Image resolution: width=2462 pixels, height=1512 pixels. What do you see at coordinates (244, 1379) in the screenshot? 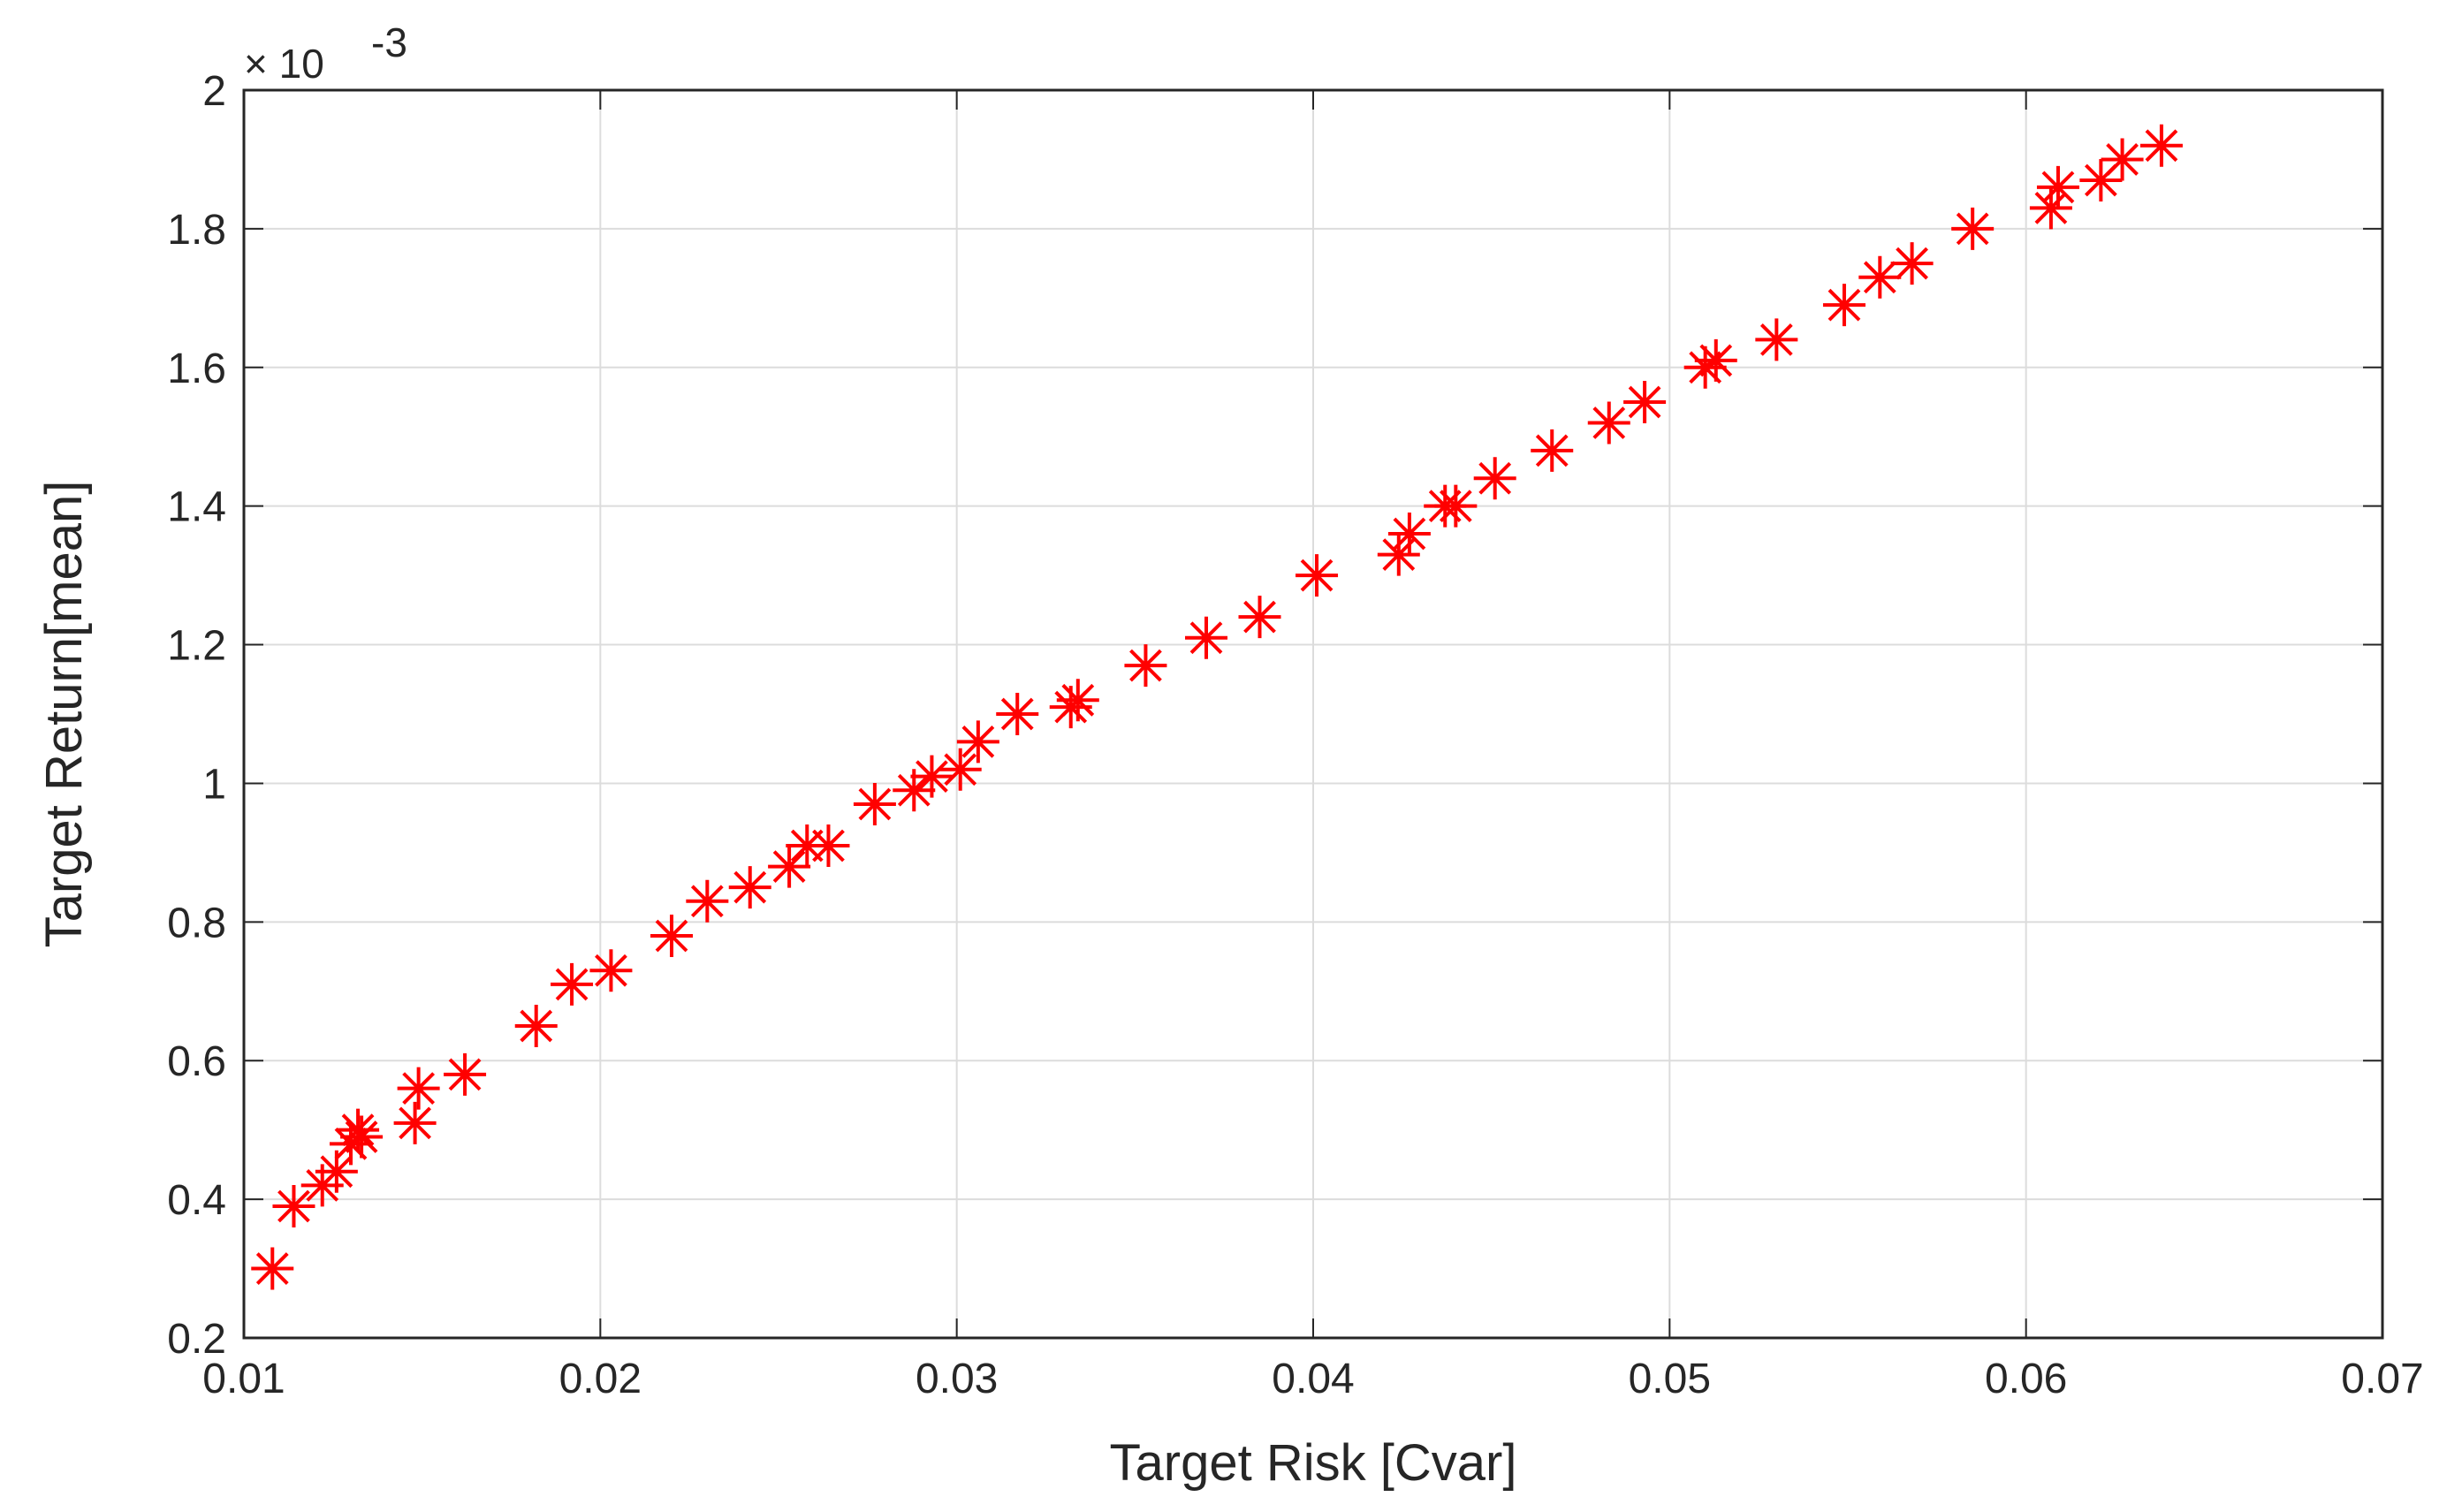
I see `x-tick-label: 0.01` at bounding box center [244, 1379].